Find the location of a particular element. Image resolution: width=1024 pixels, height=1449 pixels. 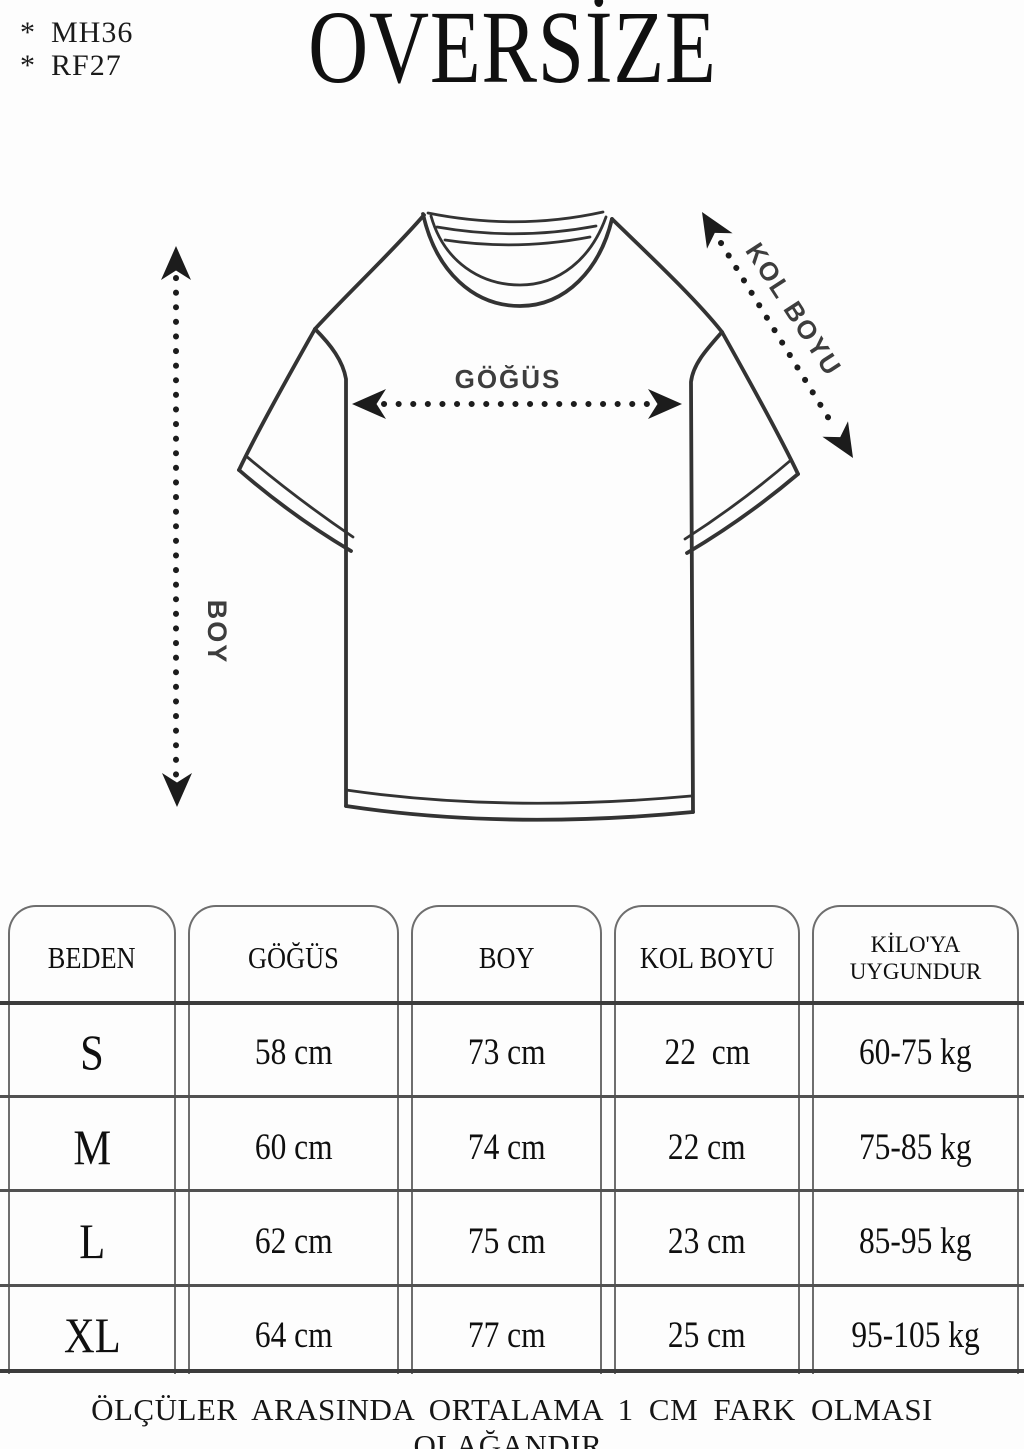

cell-length-m-text: 74 cm is located at coordinates (506, 1147).